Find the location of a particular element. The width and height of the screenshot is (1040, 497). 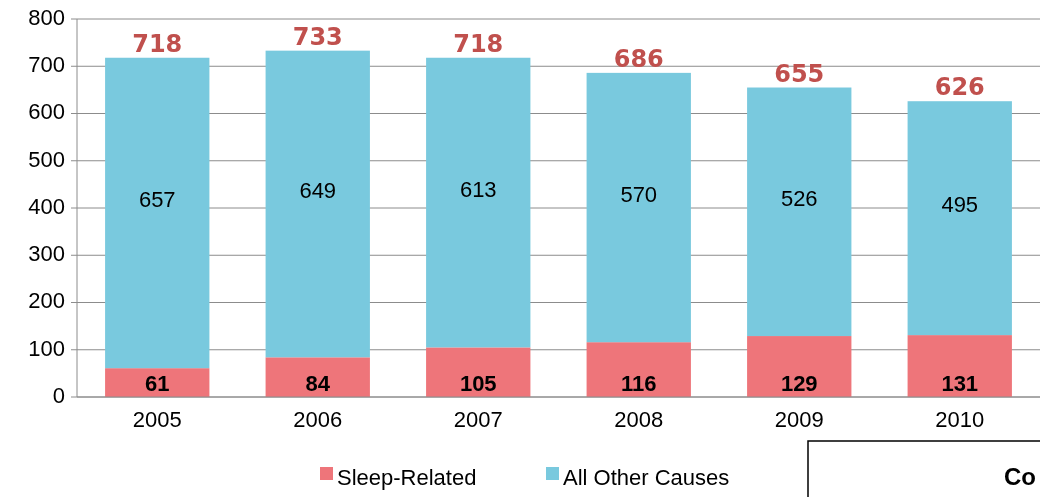

text: Co is located at coordinates (1020, 476).